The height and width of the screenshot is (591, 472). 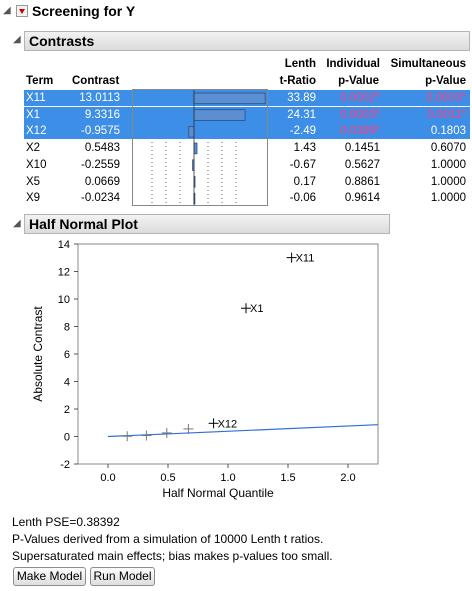 What do you see at coordinates (36, 131) in the screenshot?
I see `term-cell: X12` at bounding box center [36, 131].